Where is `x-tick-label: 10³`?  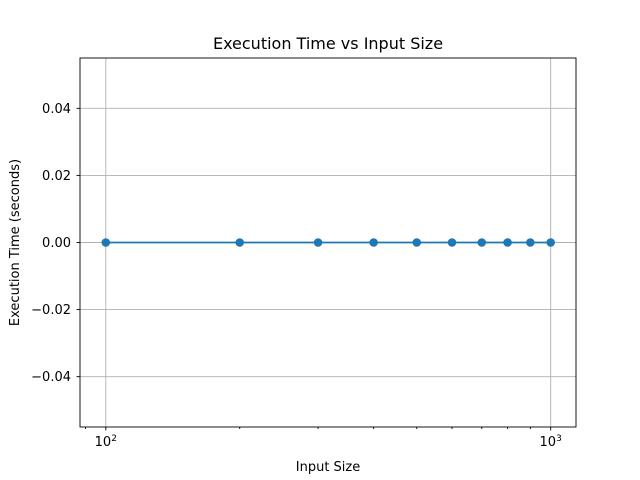 x-tick-label: 10³ is located at coordinates (551, 442).